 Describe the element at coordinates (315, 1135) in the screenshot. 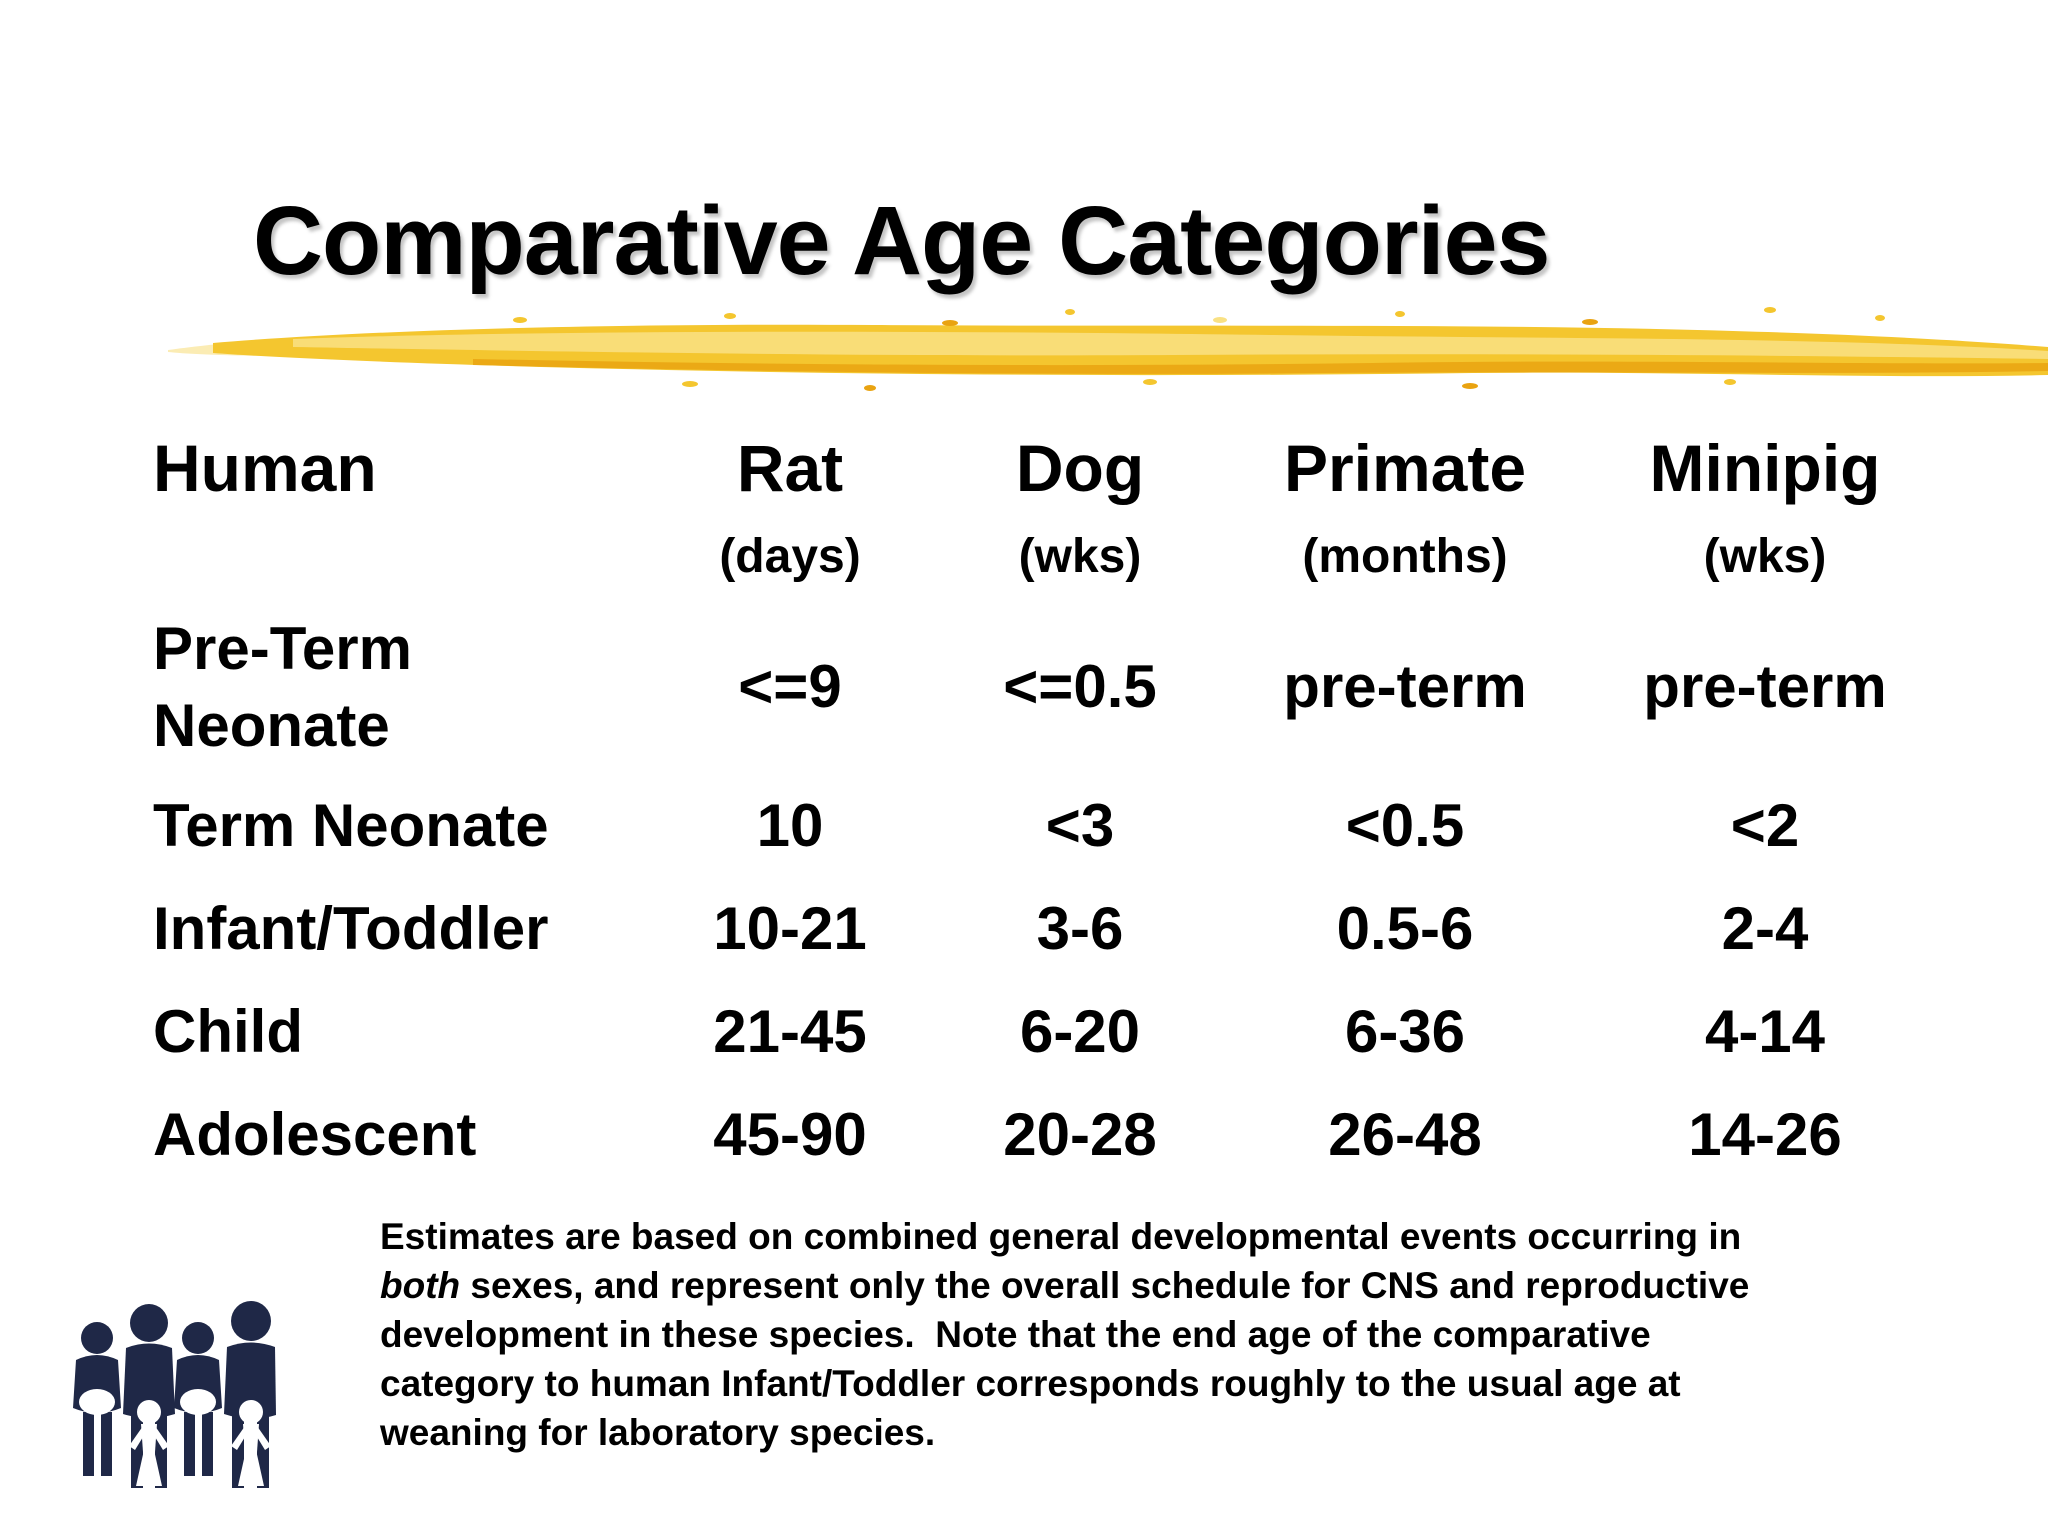

I see `row-label: Adolescent` at that location.